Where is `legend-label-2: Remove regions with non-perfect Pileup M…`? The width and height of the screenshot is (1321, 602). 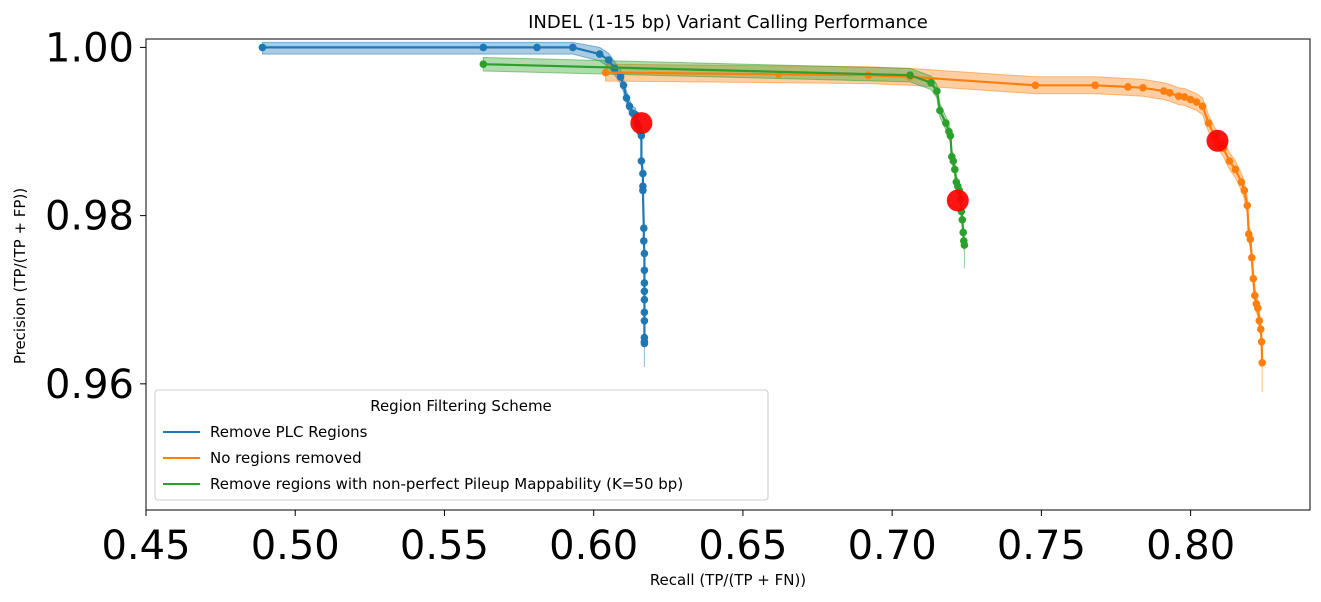 legend-label-2: Remove regions with non-perfect Pileup M… is located at coordinates (446, 484).